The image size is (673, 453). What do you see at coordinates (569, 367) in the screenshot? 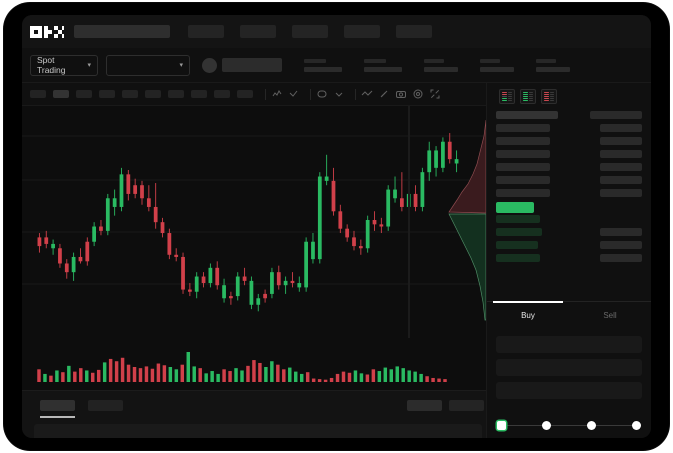
I see `amount-field` at bounding box center [569, 367].